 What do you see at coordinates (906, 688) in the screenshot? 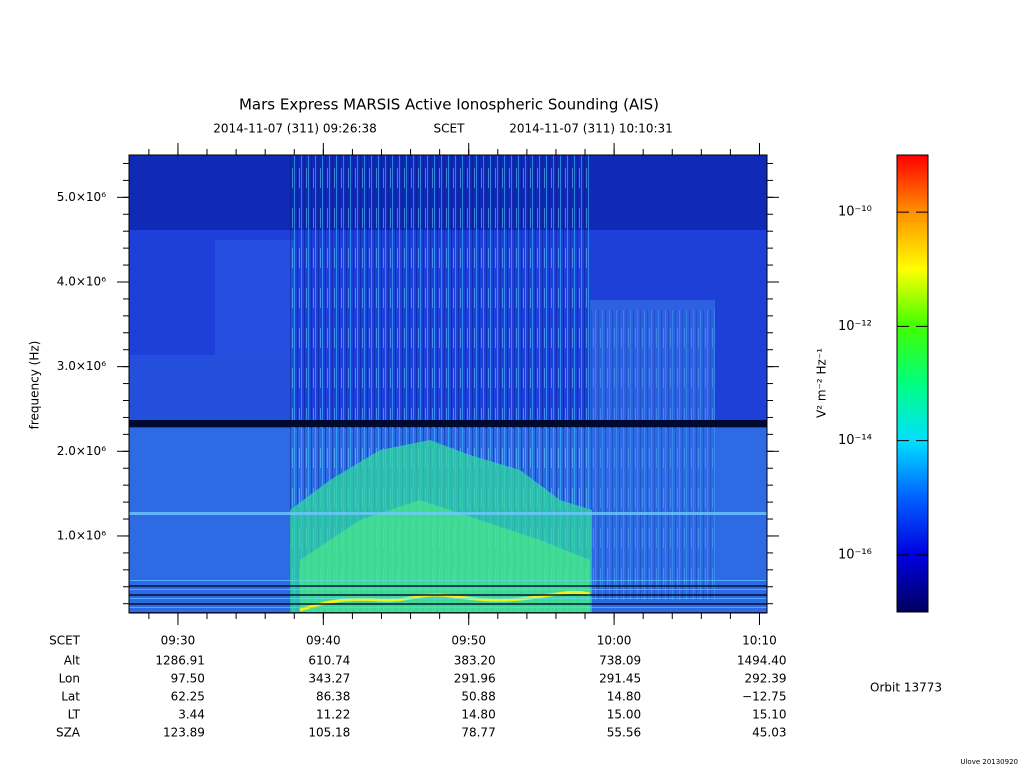
I see `orbit: Orbit 13773` at bounding box center [906, 688].